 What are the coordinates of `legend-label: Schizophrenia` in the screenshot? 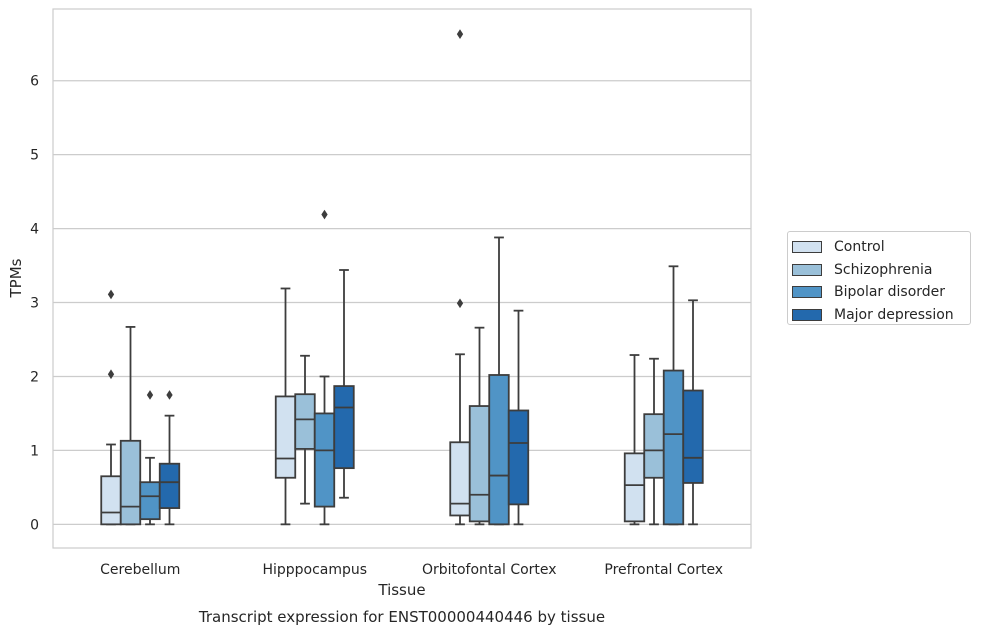 It's located at (883, 269).